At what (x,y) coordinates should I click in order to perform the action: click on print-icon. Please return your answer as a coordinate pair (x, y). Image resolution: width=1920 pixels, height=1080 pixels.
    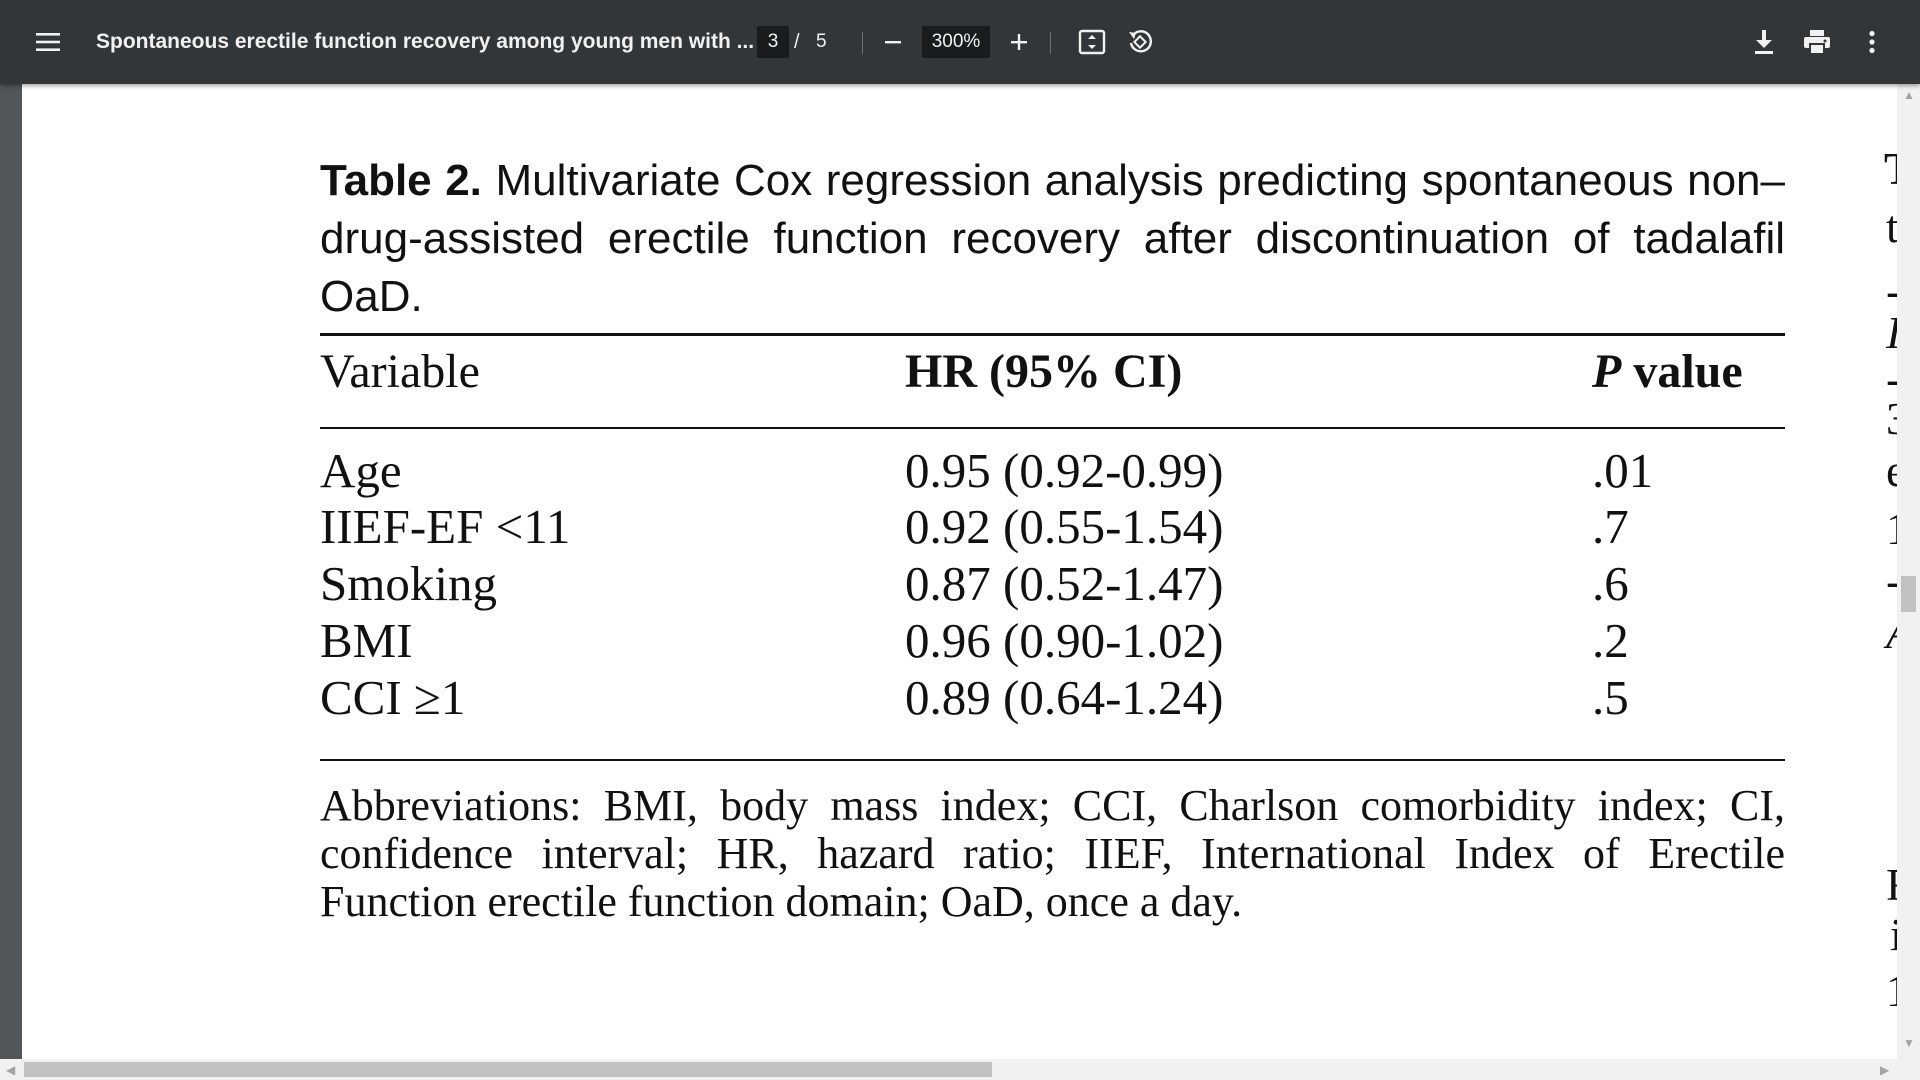
    Looking at the image, I should click on (1817, 42).